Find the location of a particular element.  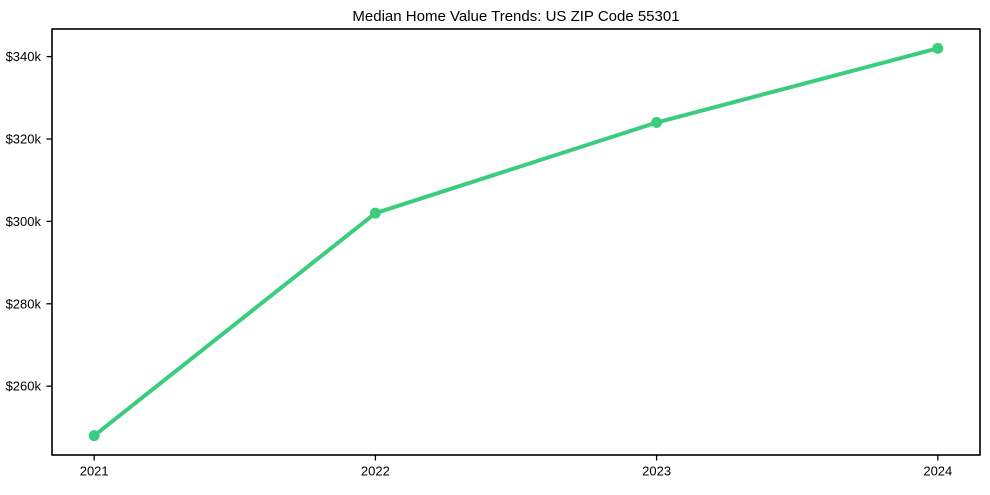

x-tick-label: 2023 is located at coordinates (656, 471).